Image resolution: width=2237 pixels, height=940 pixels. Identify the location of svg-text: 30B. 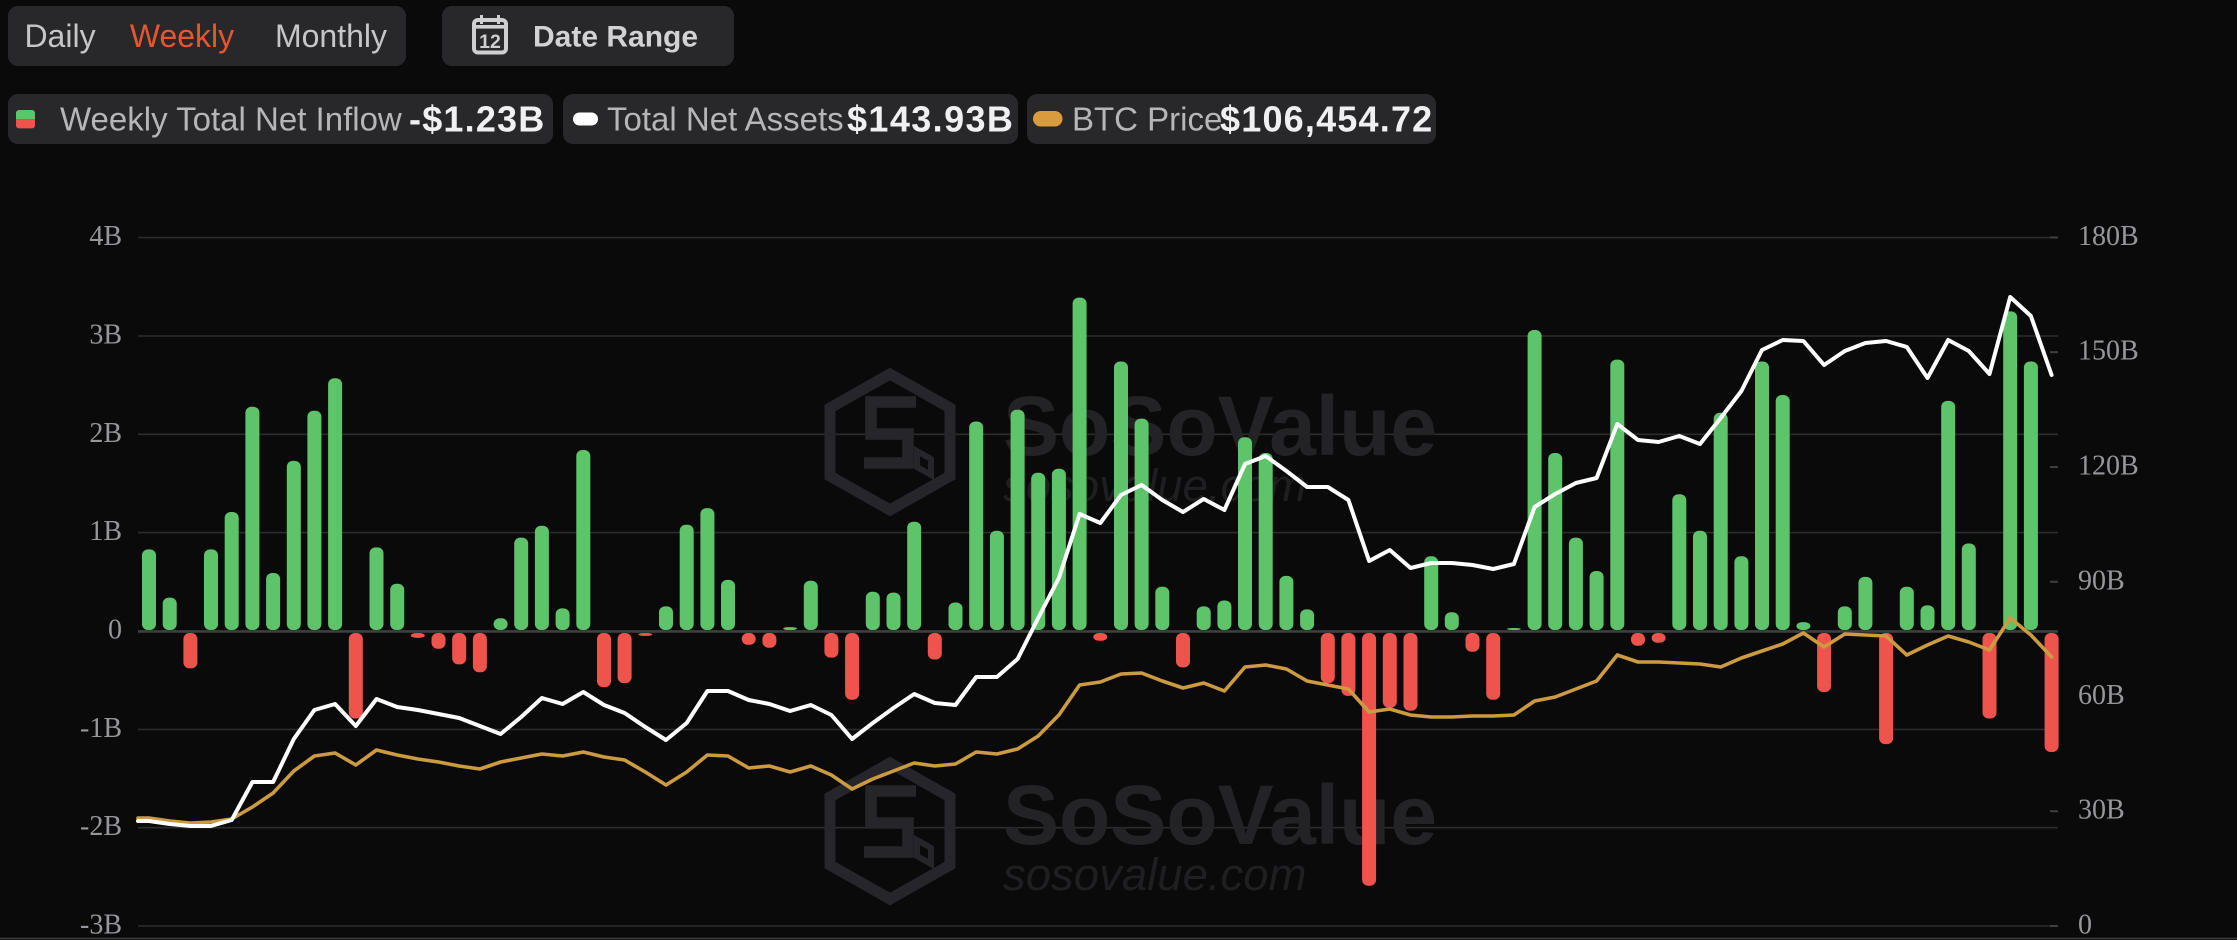
(2101, 810).